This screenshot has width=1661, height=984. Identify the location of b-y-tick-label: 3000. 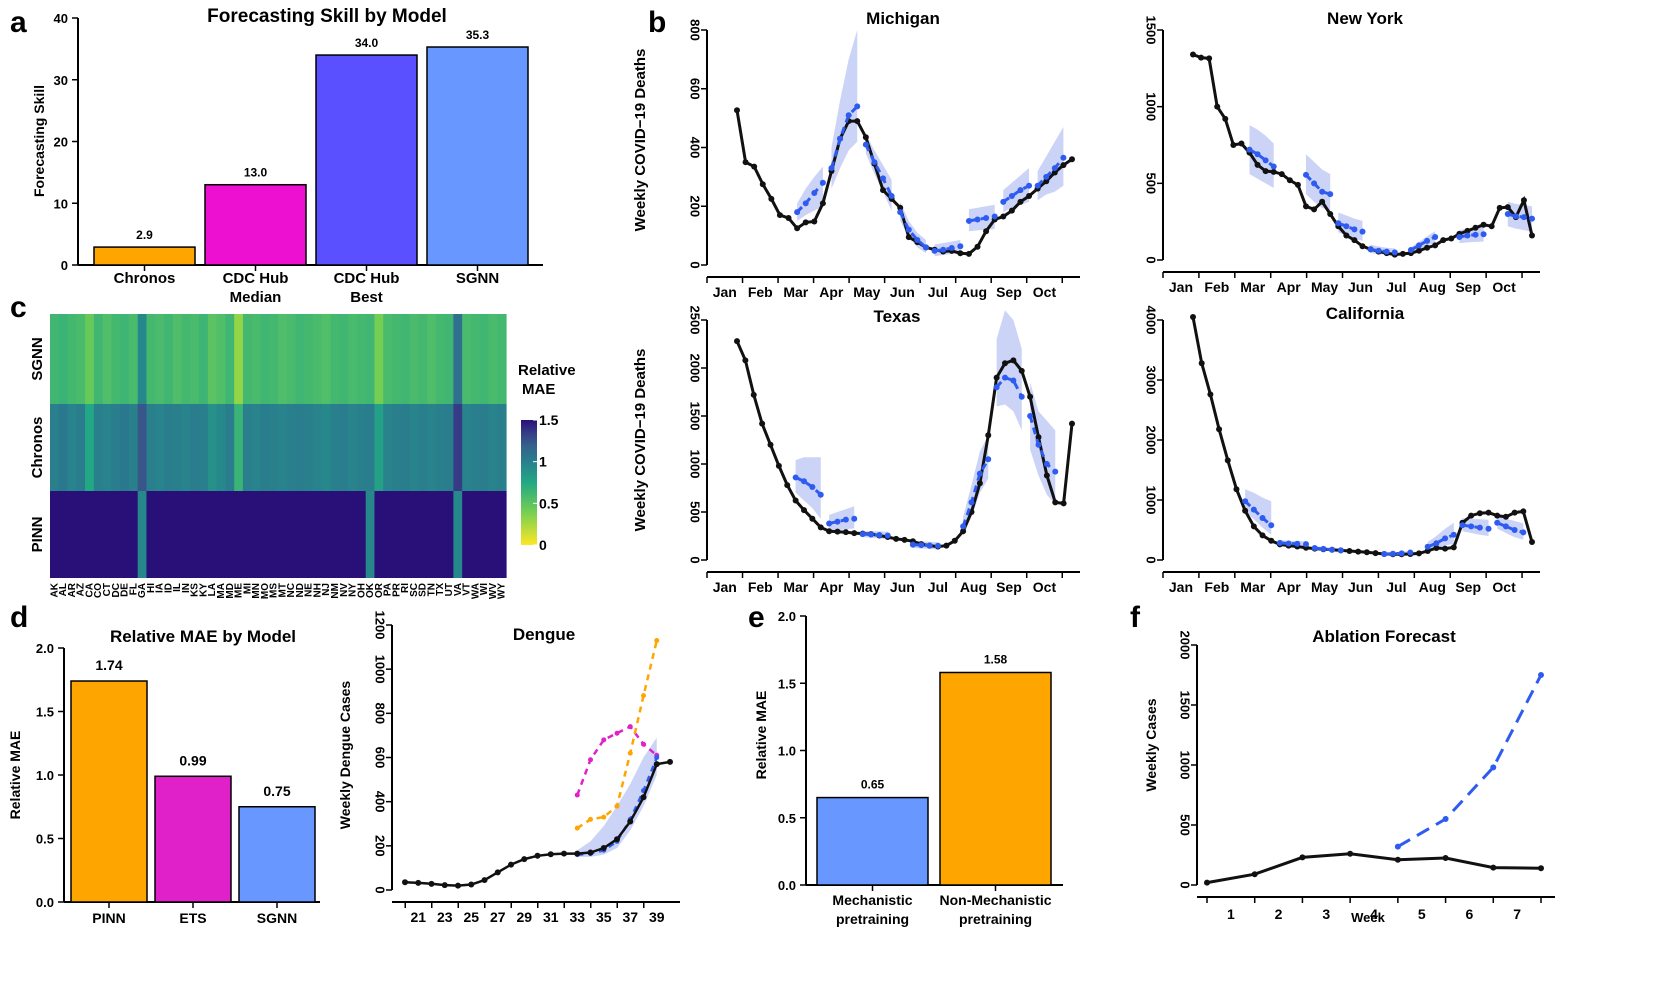
(1151, 380).